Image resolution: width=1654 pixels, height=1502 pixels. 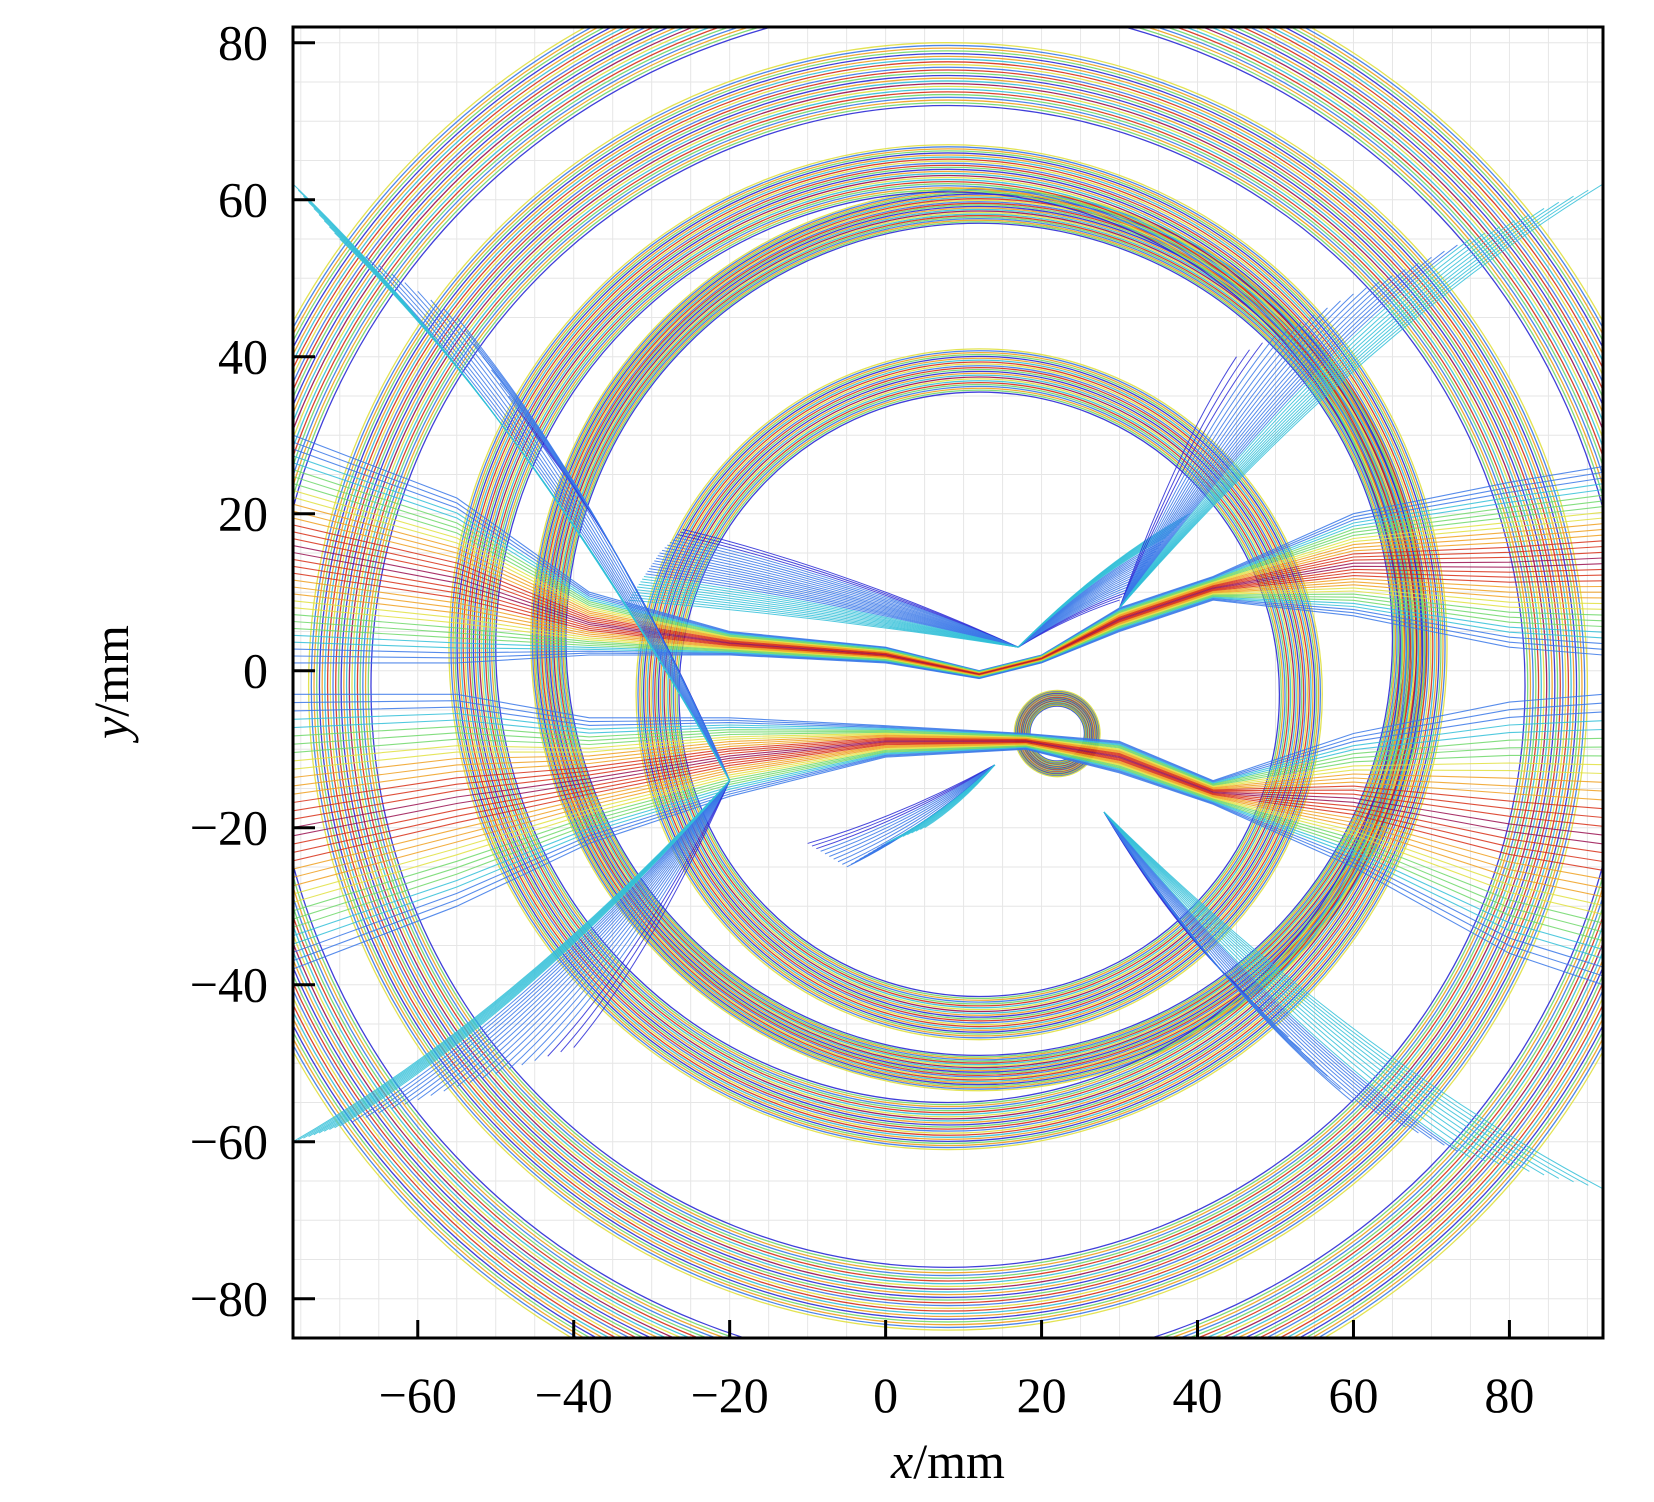 What do you see at coordinates (229, 671) in the screenshot?
I see `y-tick-labels: −80 −60 −40 −20 0 20 40 60 80` at bounding box center [229, 671].